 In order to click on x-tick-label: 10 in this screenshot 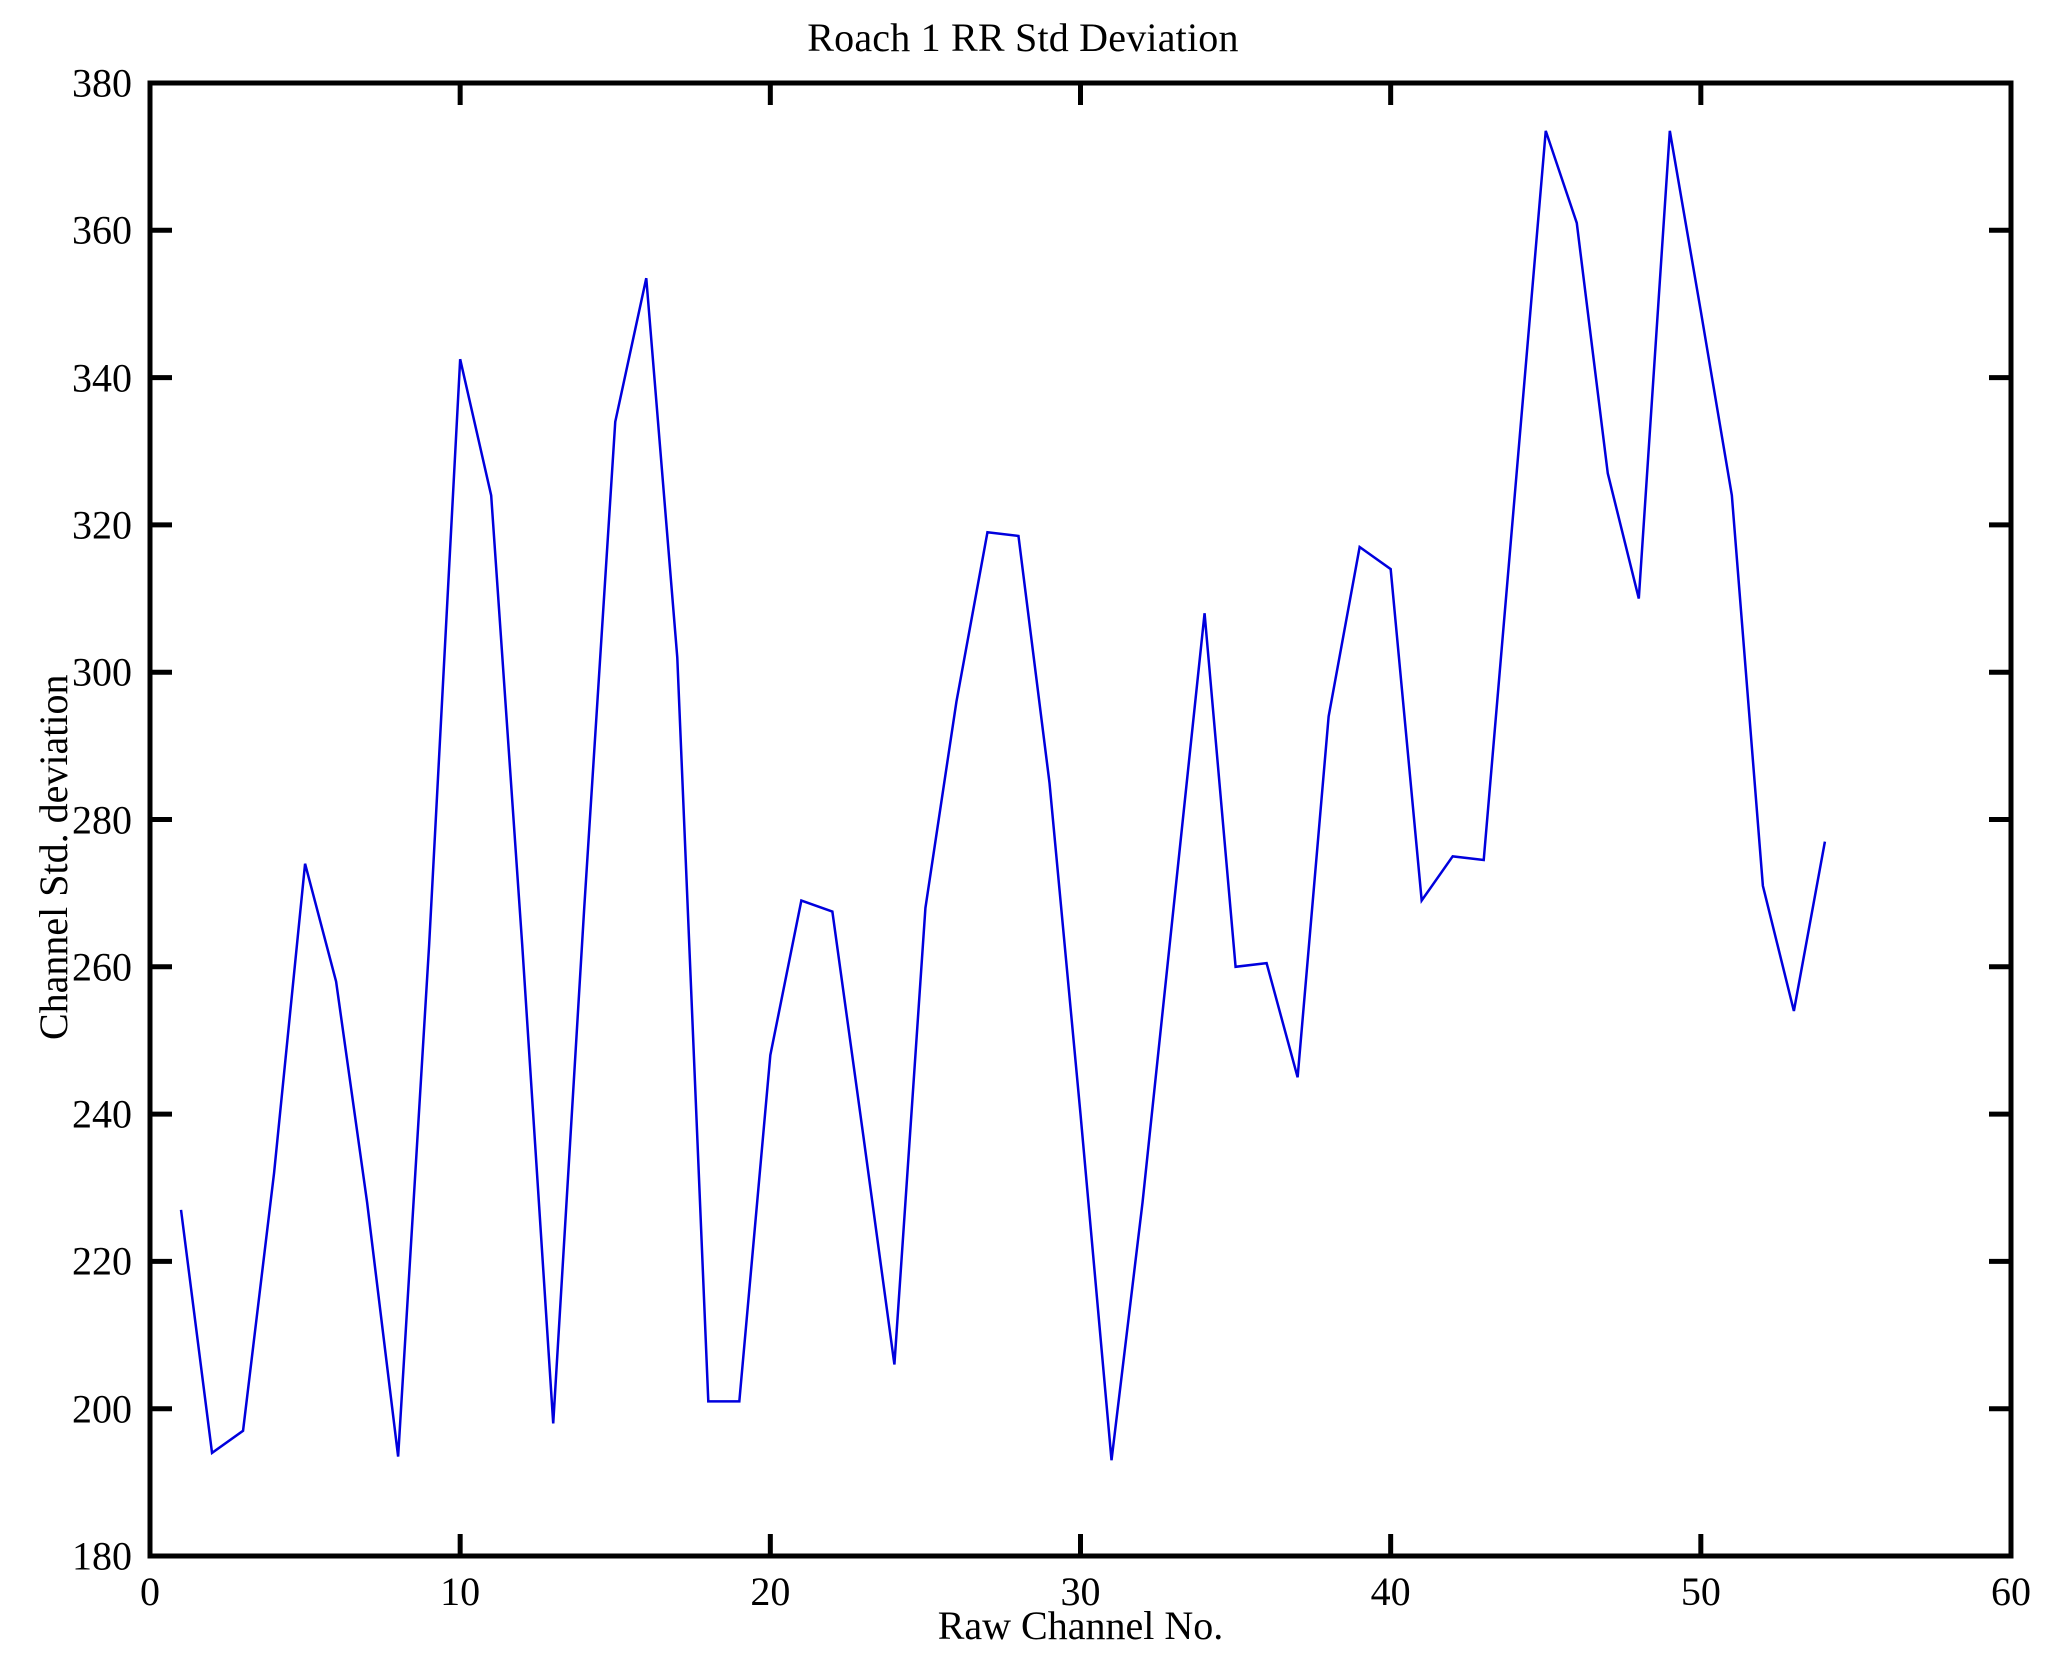, I will do `click(460, 1591)`.